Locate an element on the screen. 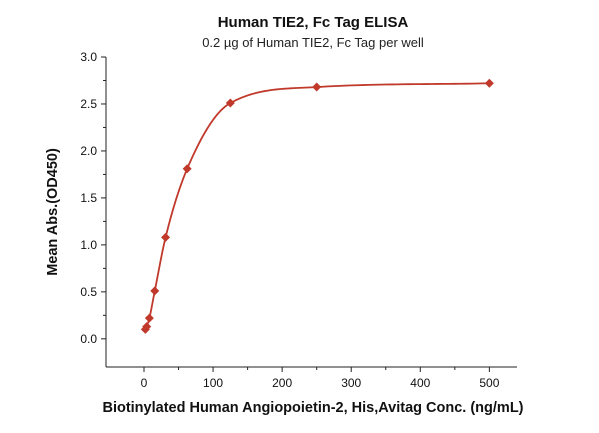 This screenshot has height=433, width=599. y-tick-label: 0.0 is located at coordinates (88, 339).